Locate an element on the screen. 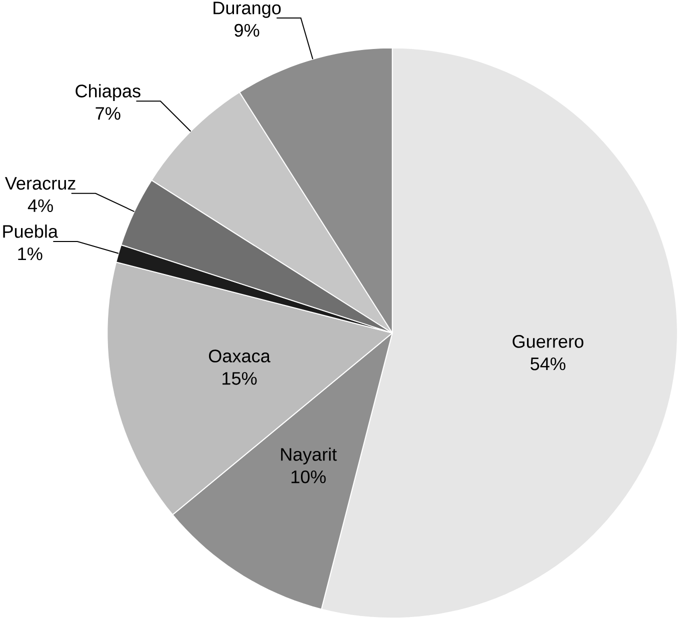 The image size is (678, 619). data-label: 4% is located at coordinates (40, 206).